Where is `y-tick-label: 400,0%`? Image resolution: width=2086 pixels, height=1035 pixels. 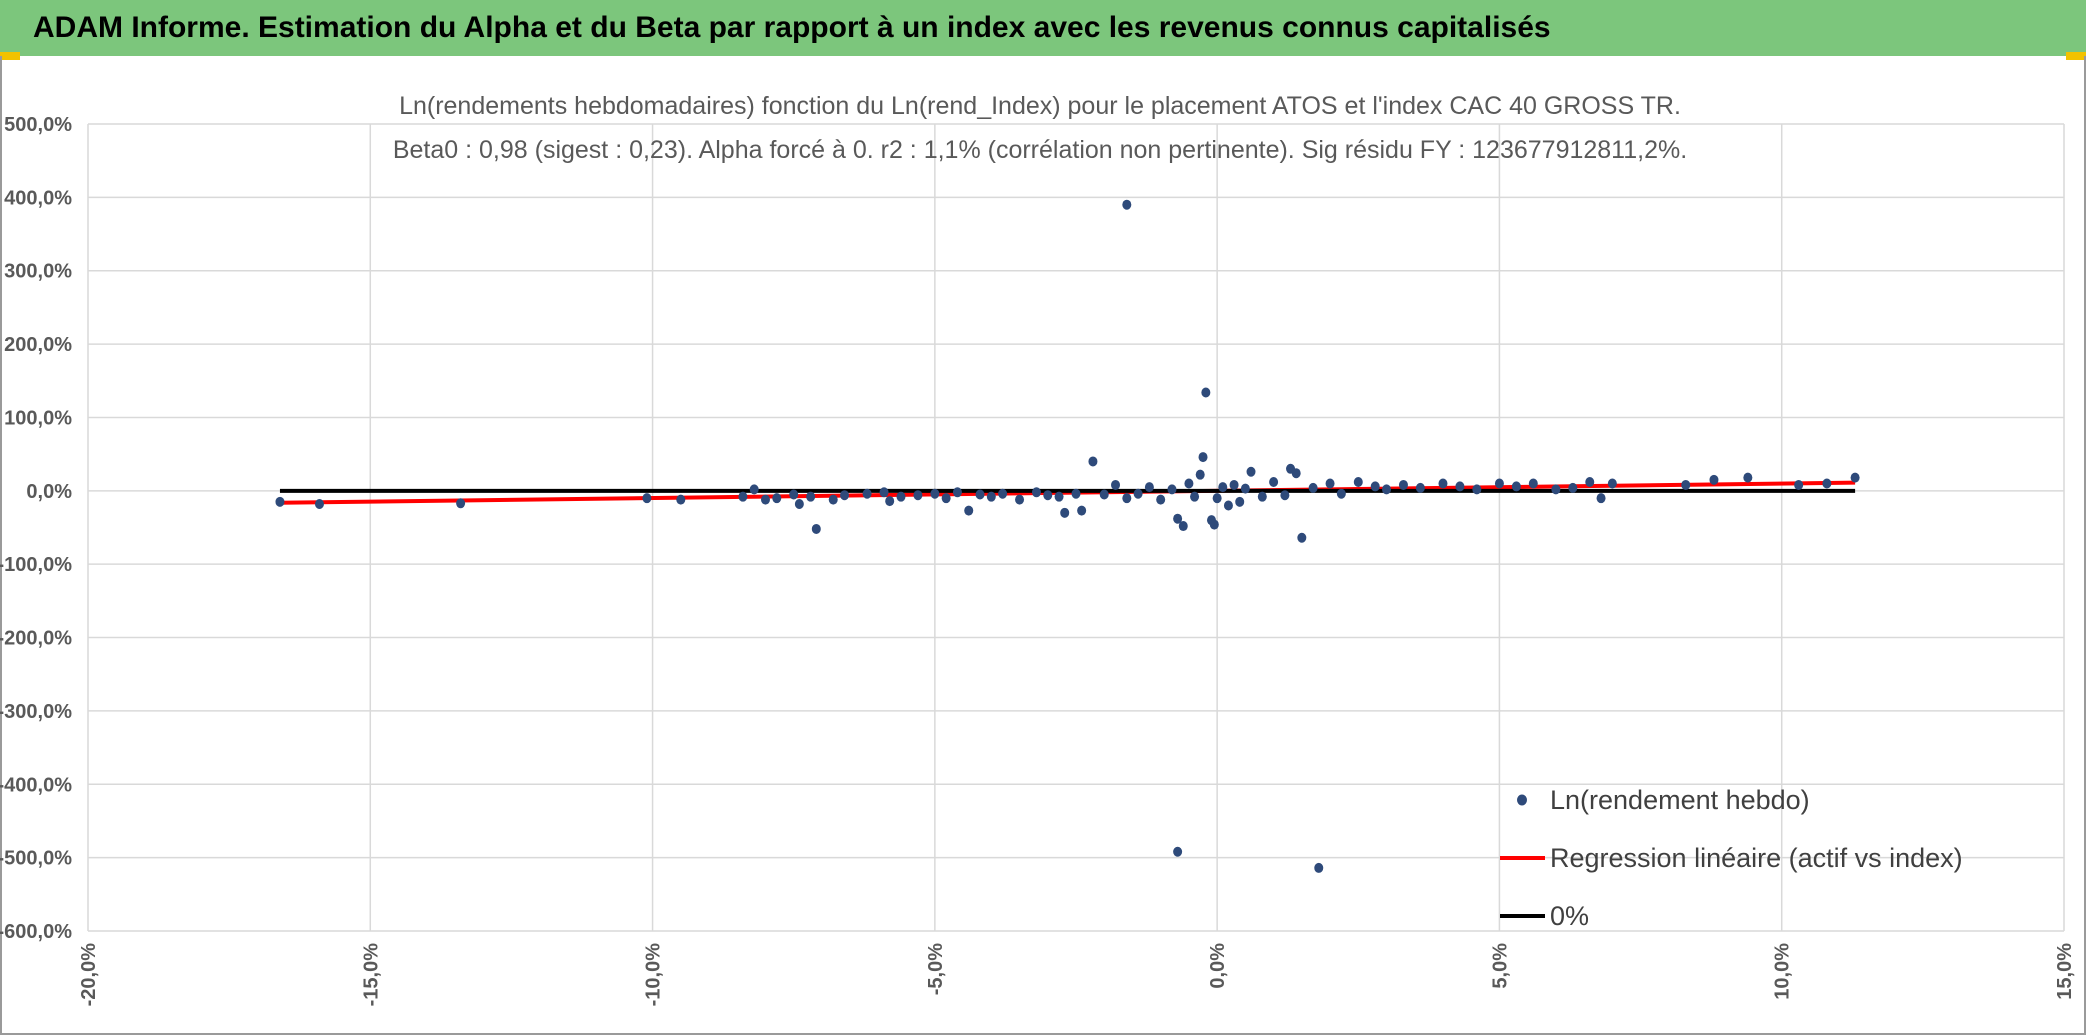 y-tick-label: 400,0% is located at coordinates (38, 198).